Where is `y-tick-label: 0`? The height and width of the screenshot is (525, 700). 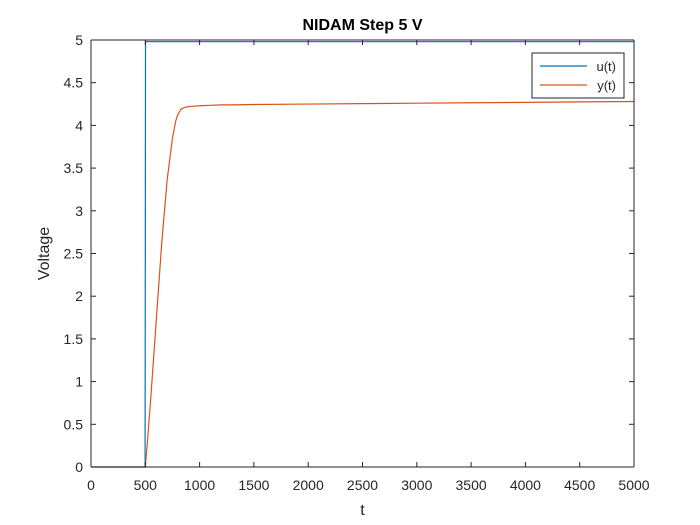
y-tick-label: 0 is located at coordinates (79, 467).